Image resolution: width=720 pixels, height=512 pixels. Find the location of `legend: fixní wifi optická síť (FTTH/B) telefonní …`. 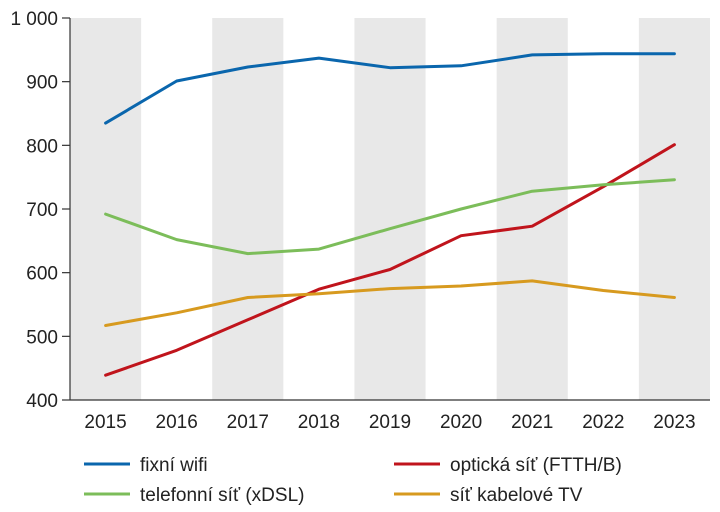

legend: fixní wifi optická síť (FTTH/B) telefonní … is located at coordinates (353, 480).